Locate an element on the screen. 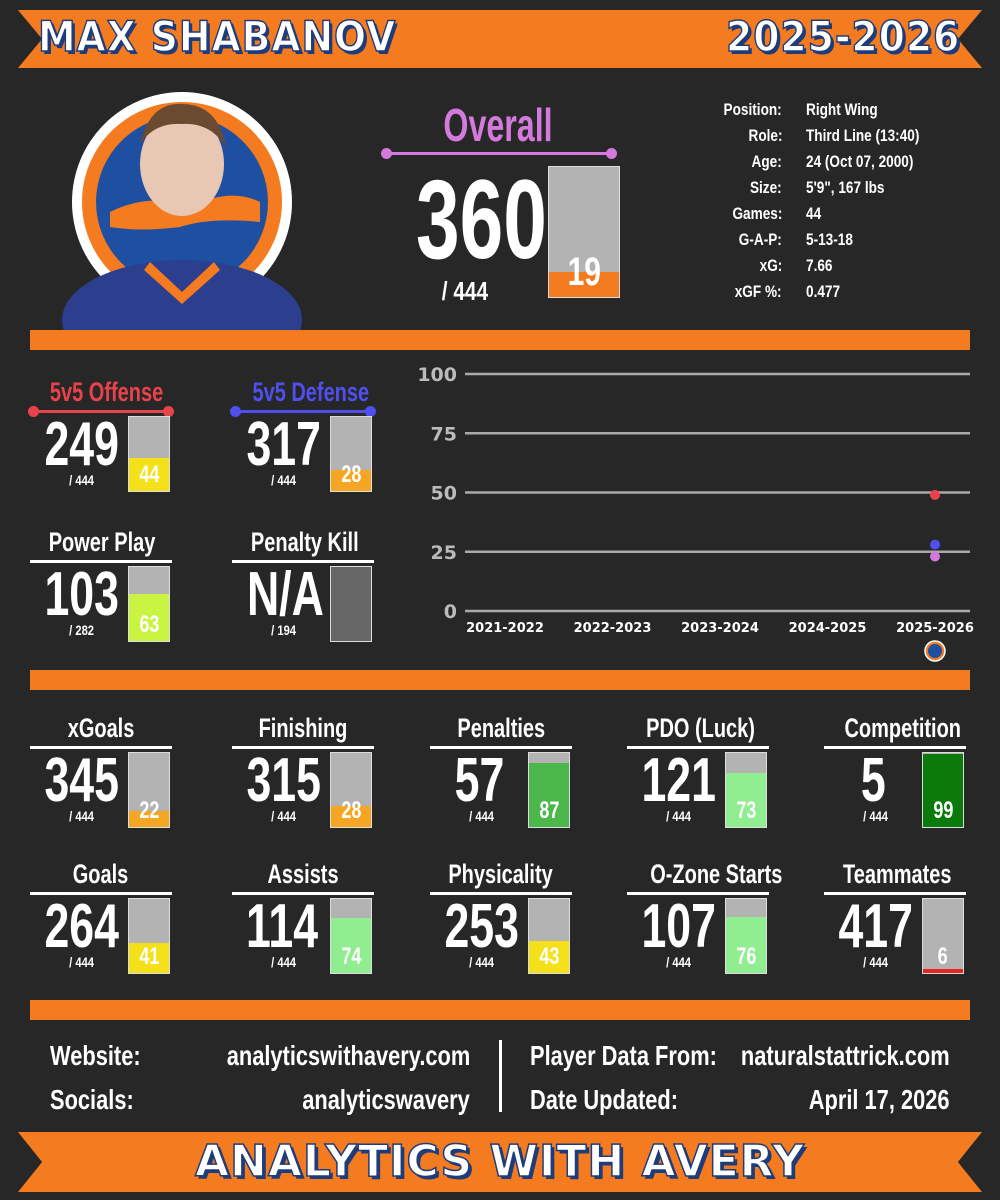 This screenshot has width=1000, height=1200. tile-title: xGoals is located at coordinates (101, 728).